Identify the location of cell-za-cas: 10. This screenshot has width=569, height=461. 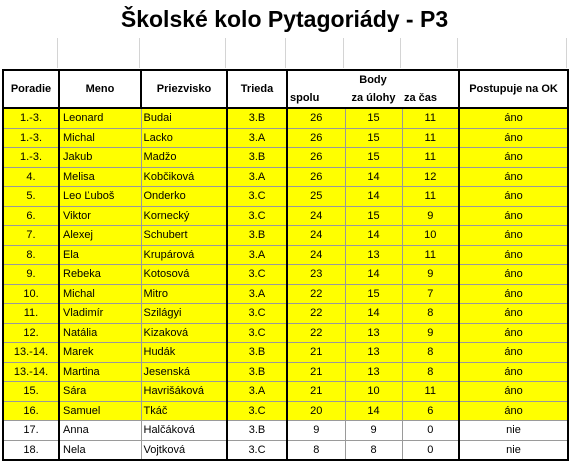
(431, 235).